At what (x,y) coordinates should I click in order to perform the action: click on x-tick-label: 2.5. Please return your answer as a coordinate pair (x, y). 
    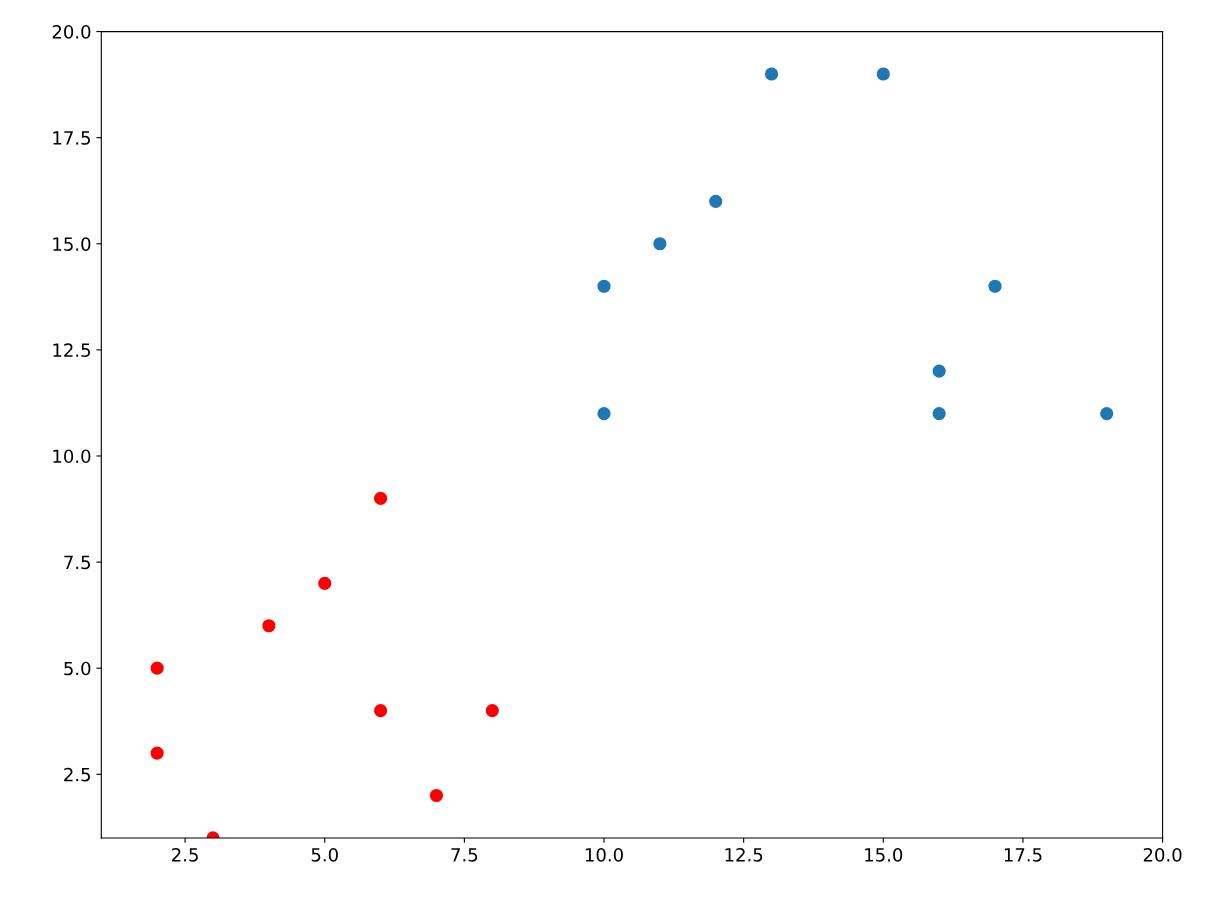
    Looking at the image, I should click on (185, 855).